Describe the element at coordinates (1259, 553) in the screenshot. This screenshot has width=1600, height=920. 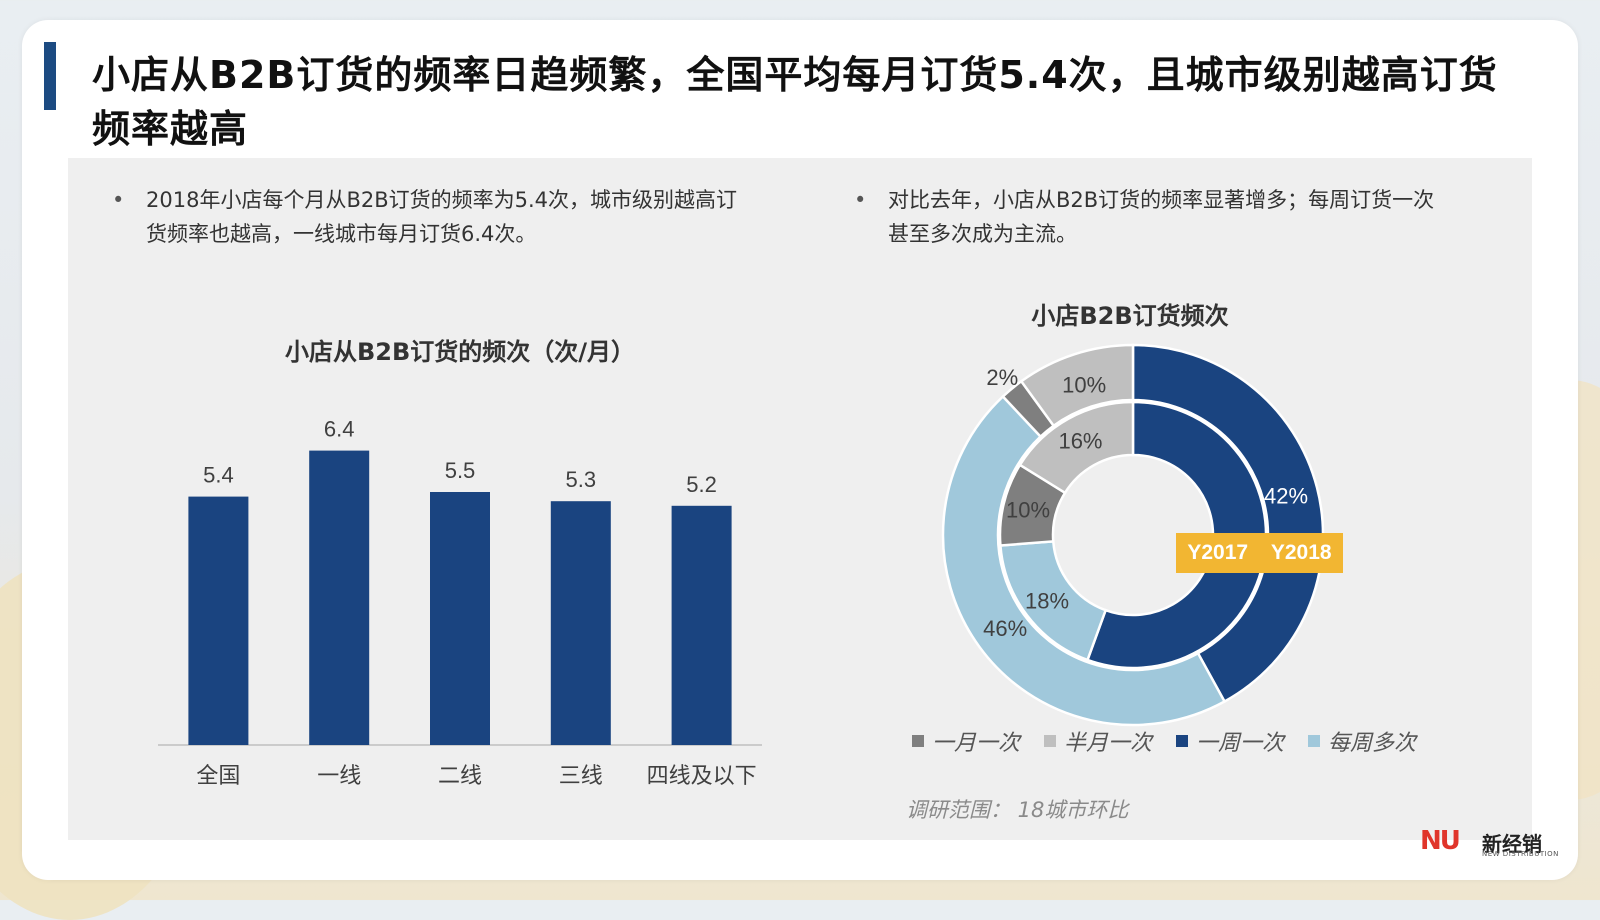
I see `year-tag: Y2017 Y2018` at that location.